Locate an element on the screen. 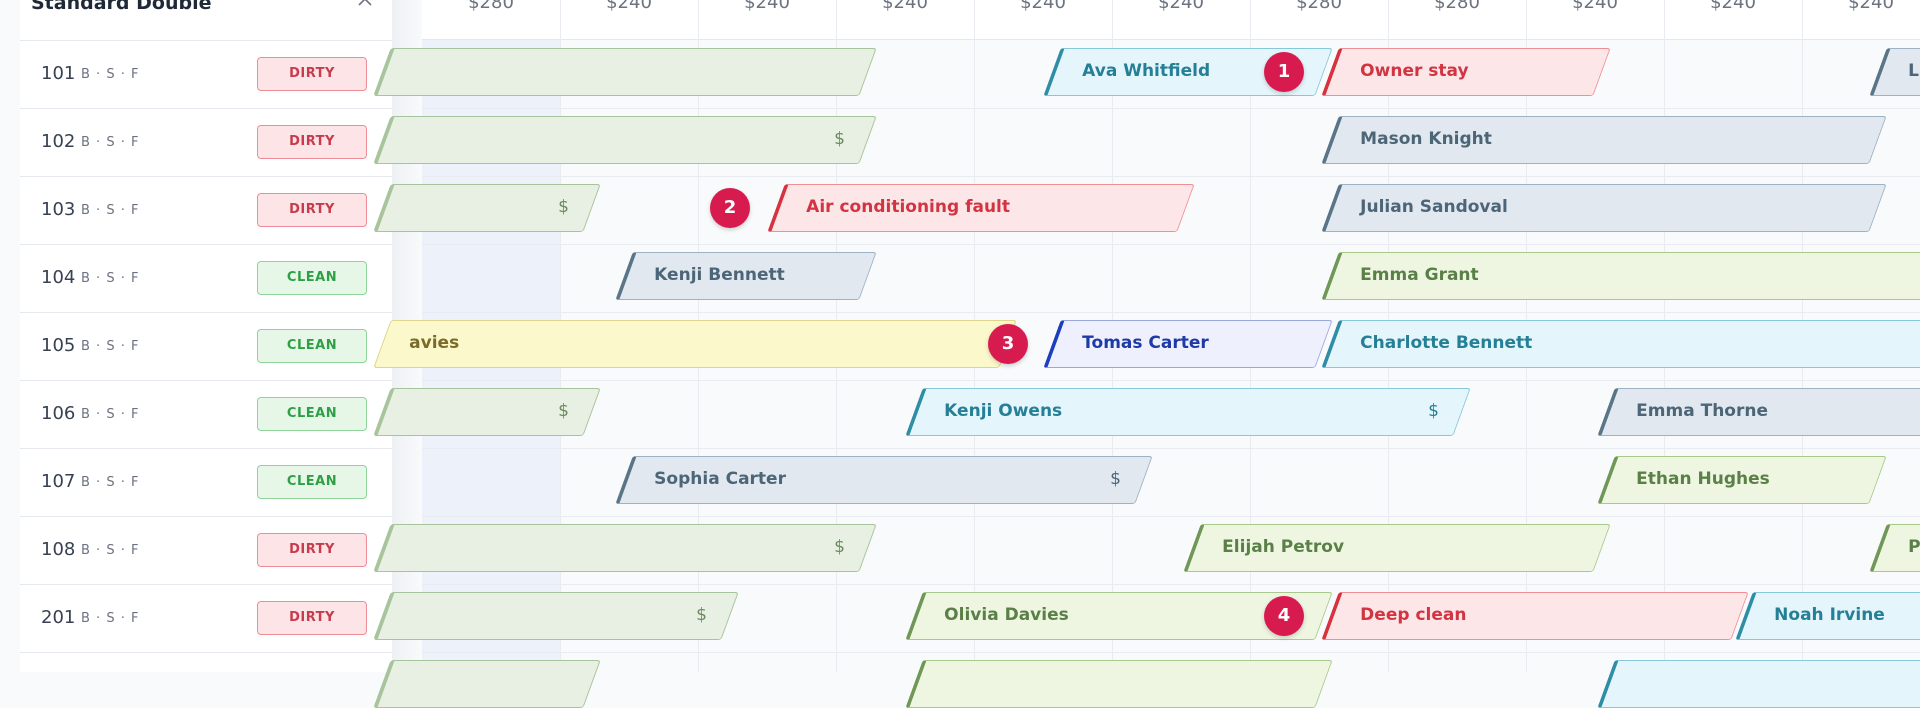 Image resolution: width=1920 pixels, height=708 pixels. booking-bar: Kenji Owens $ is located at coordinates (1188, 412).